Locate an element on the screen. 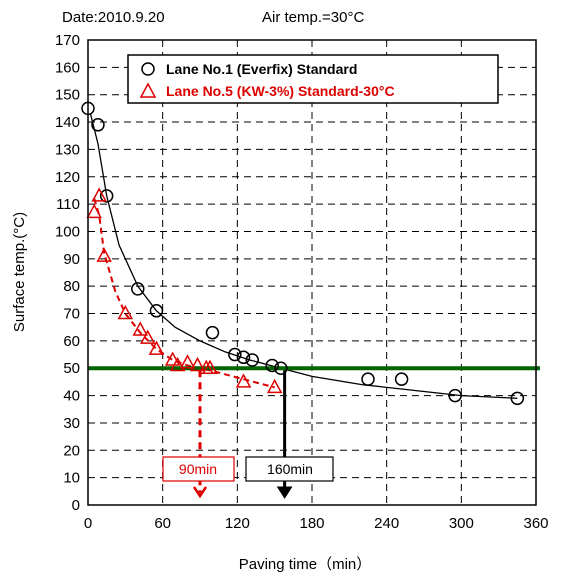  y-tick-label: 130 is located at coordinates (67, 149).